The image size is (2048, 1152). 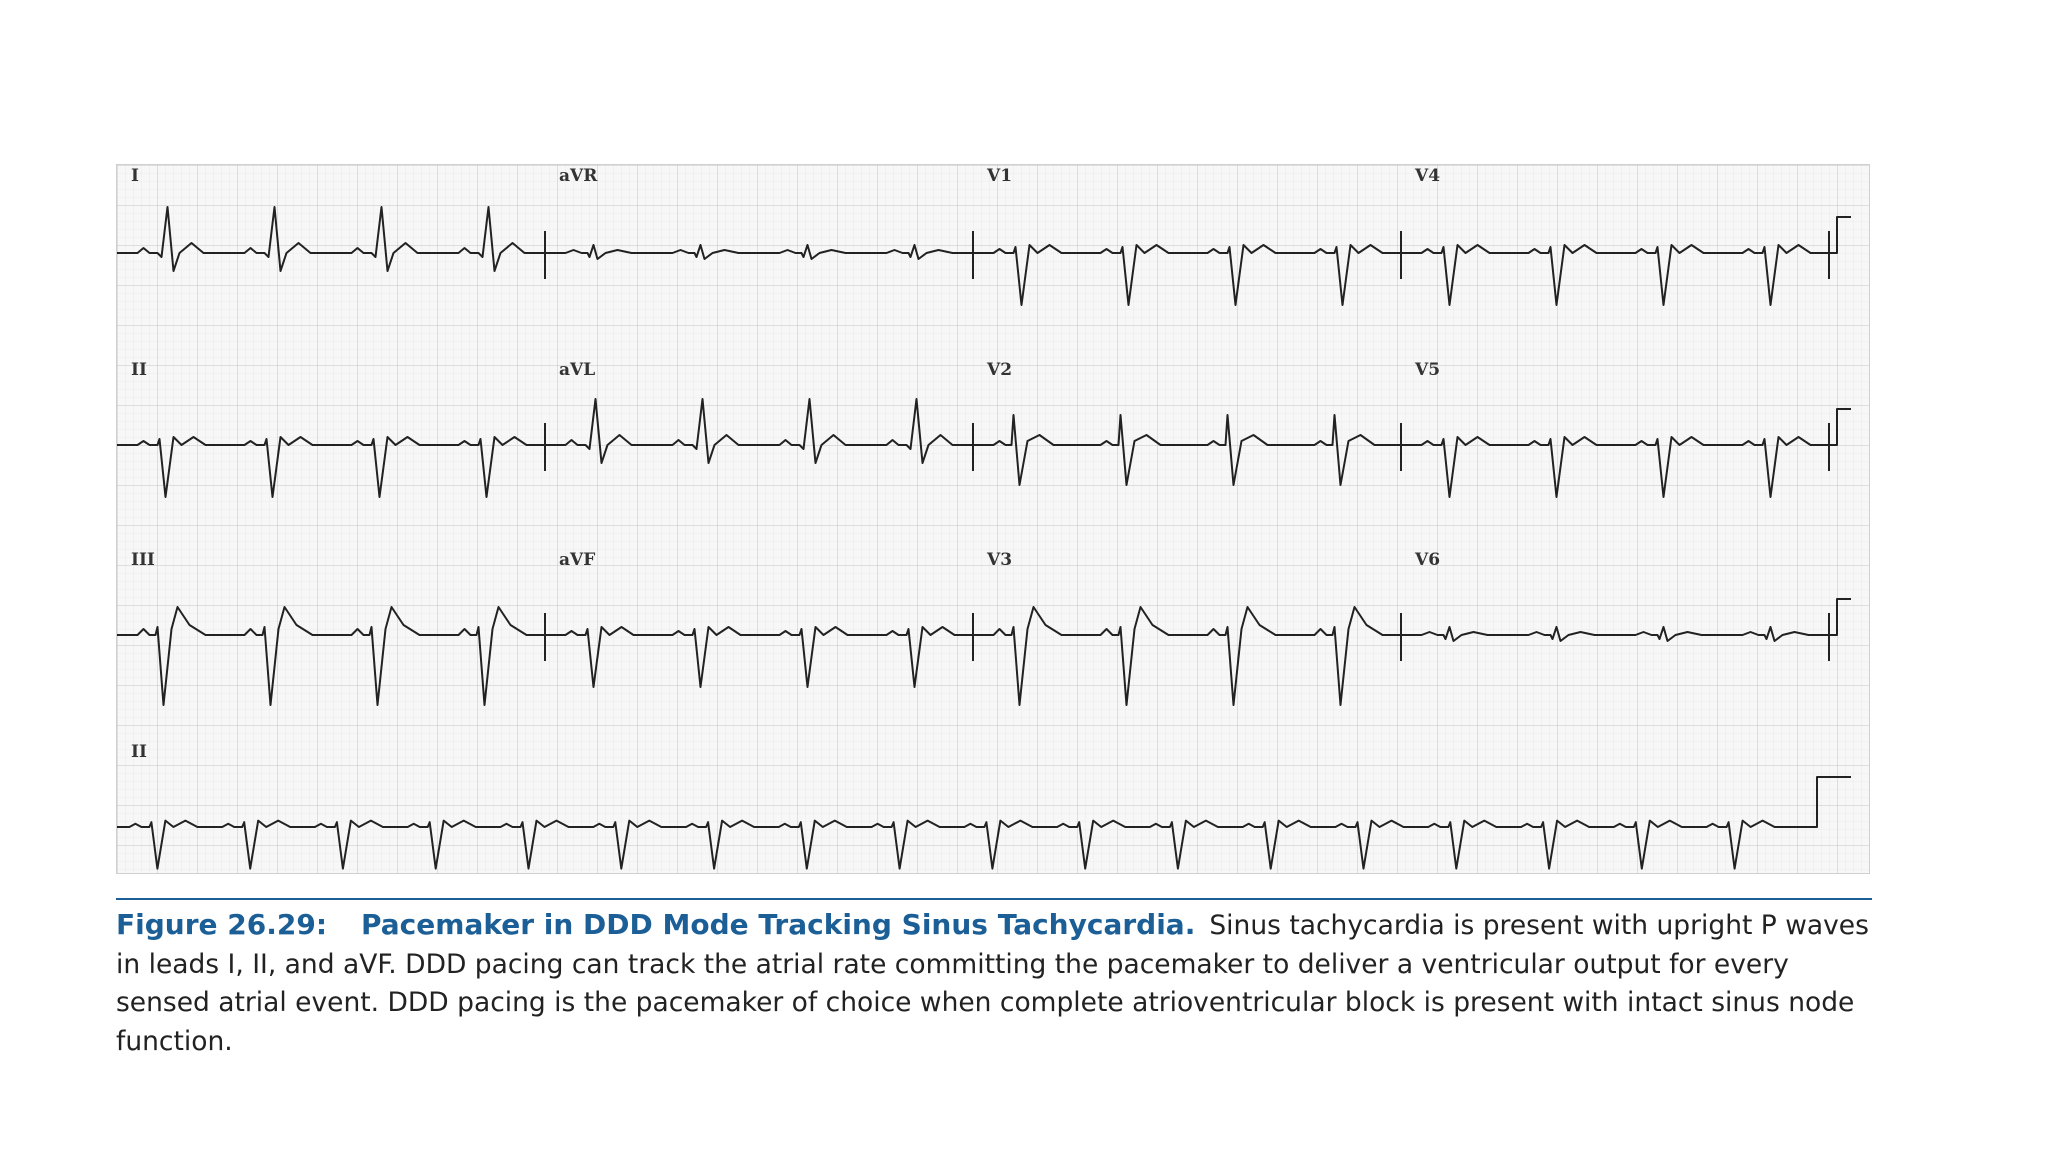 I want to click on ecg-rhythm-strip, so click(x=952, y=844).